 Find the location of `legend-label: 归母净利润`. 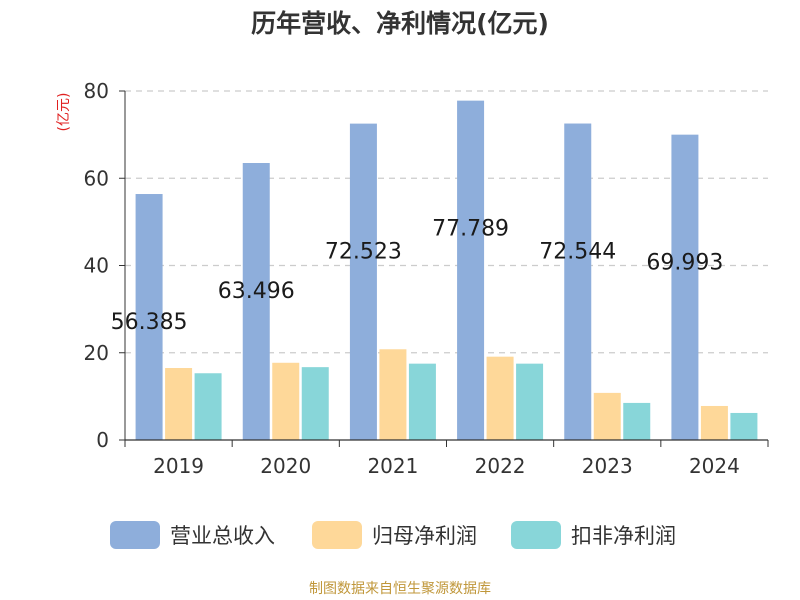

legend-label: 归母净利润 is located at coordinates (424, 536).